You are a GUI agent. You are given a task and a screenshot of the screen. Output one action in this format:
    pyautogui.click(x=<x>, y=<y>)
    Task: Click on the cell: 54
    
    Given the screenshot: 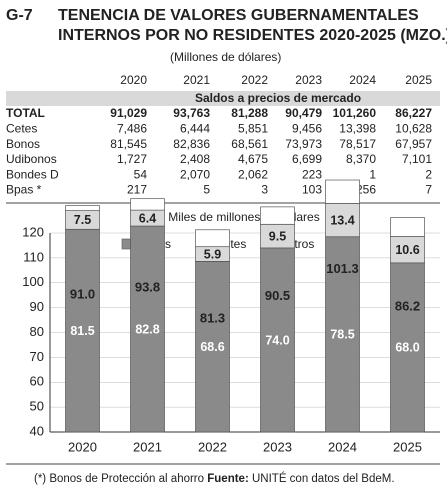 What is the action you would take?
    pyautogui.click(x=141, y=174)
    